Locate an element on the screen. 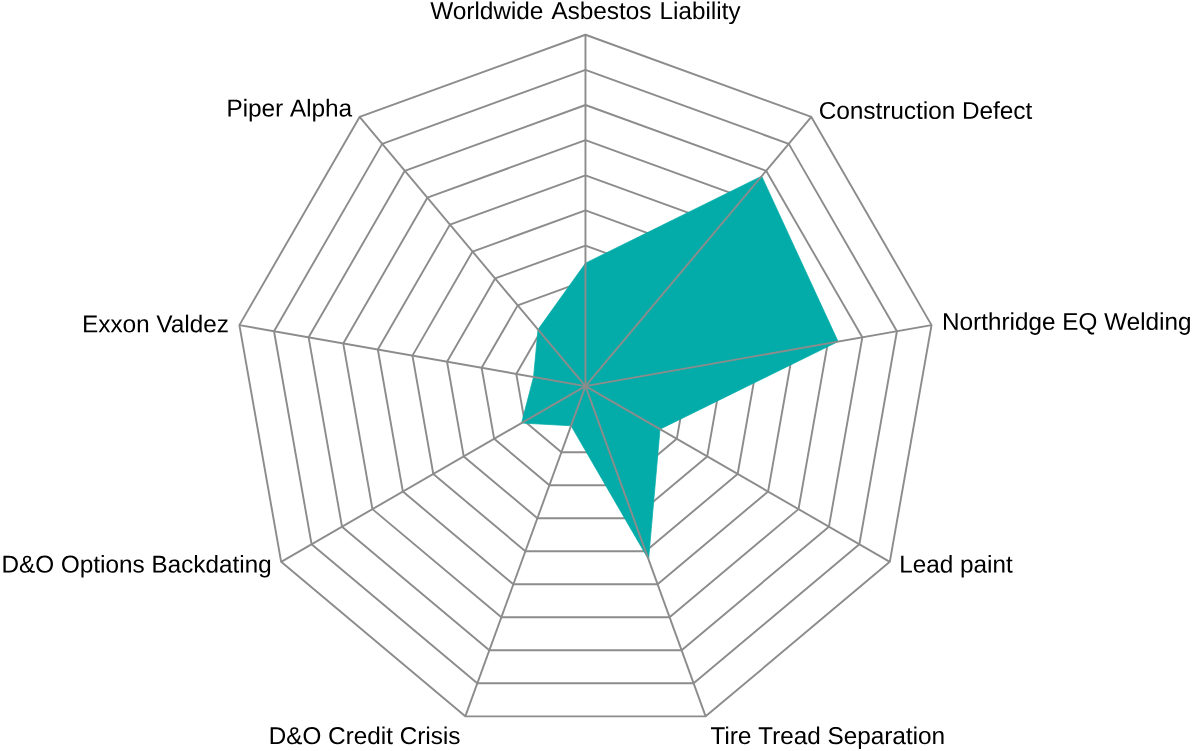 This screenshot has width=1193, height=751. spoke-label: Construction Defect is located at coordinates (926, 110).